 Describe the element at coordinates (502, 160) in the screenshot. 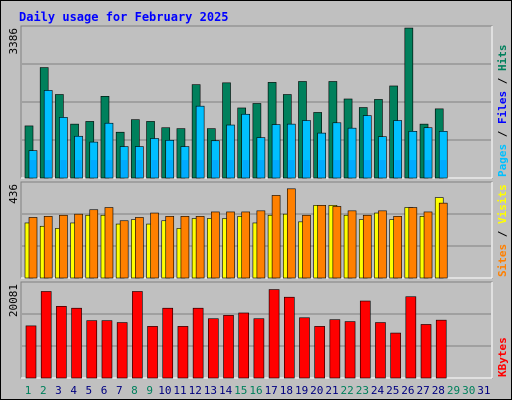

I see `legend-segment: Pages` at that location.